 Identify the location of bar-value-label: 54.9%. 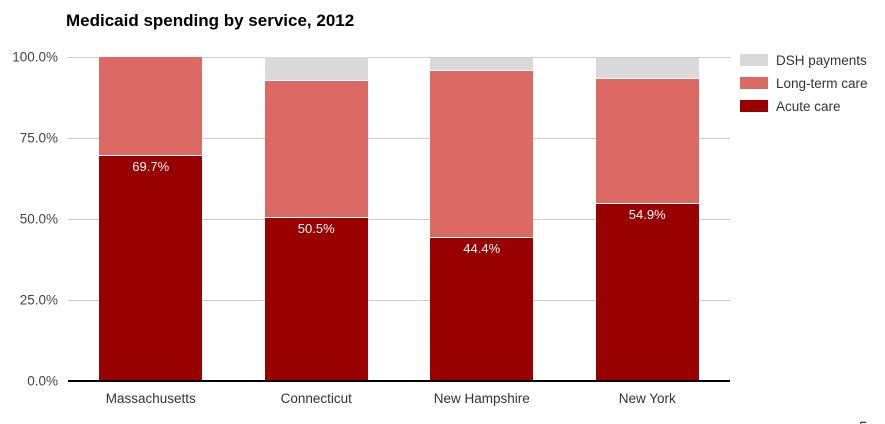
(647, 215).